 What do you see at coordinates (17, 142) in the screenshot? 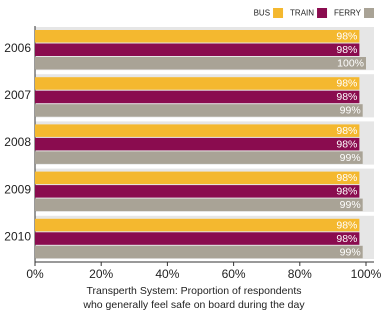
I see `y-tick-label: 2008` at bounding box center [17, 142].